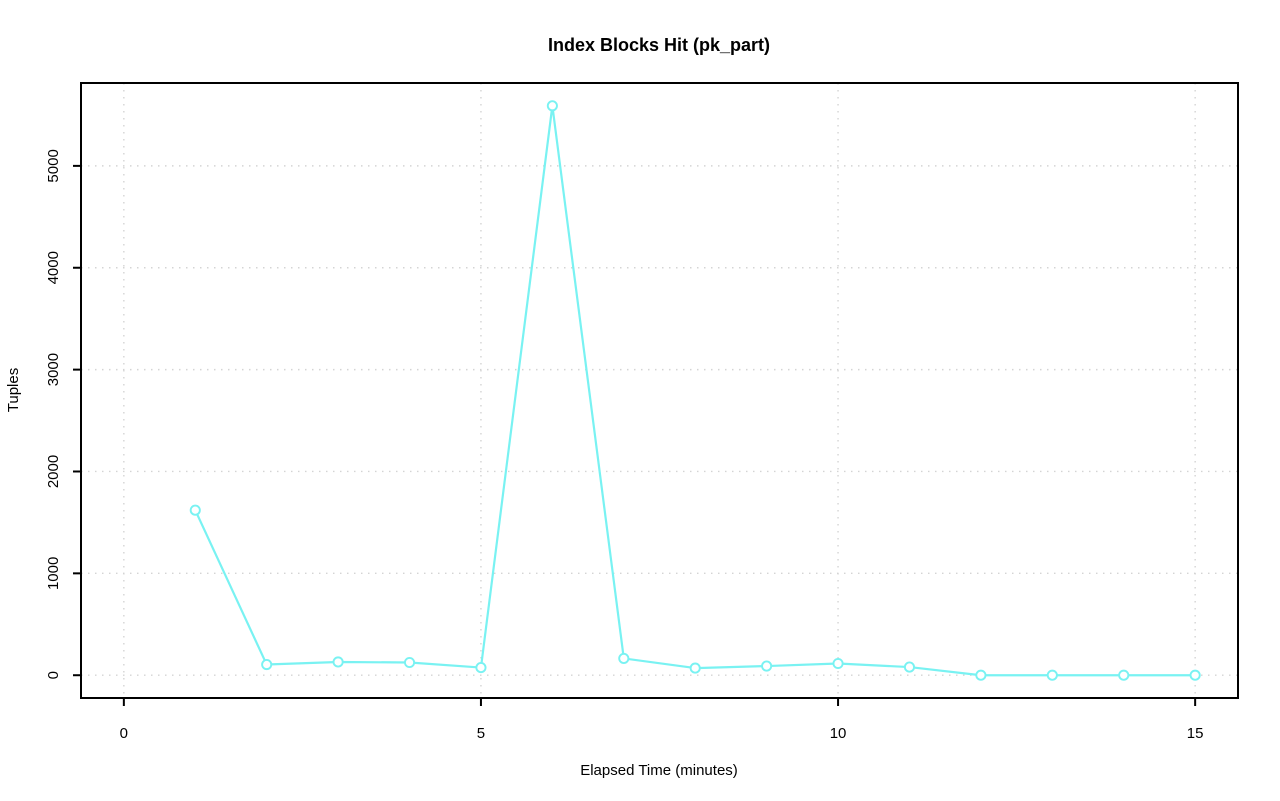 The height and width of the screenshot is (801, 1280). What do you see at coordinates (53, 573) in the screenshot?
I see `y-tick-label: 1000` at bounding box center [53, 573].